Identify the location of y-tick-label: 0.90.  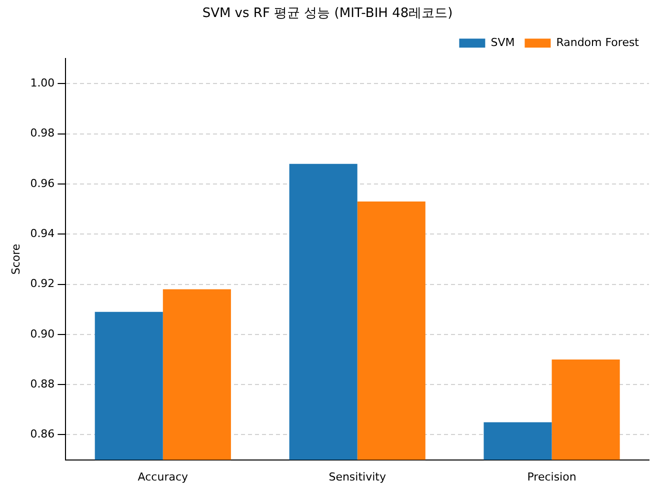
(42, 333).